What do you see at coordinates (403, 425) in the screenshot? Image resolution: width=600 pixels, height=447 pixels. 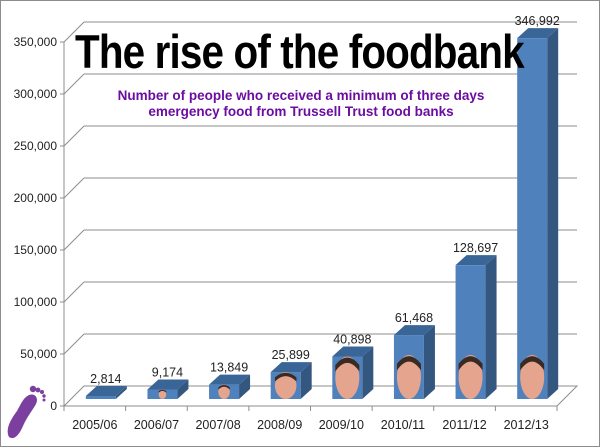 I see `x-tick-label: 2010/11` at bounding box center [403, 425].